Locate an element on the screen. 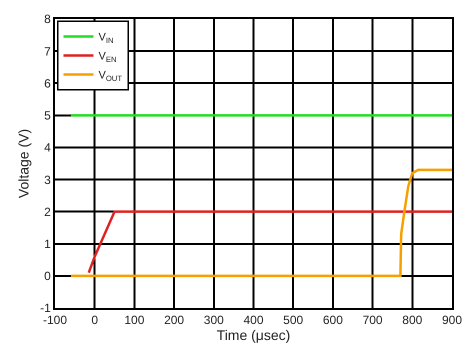 The width and height of the screenshot is (474, 353). y-tick-label: 4 is located at coordinates (48, 147).